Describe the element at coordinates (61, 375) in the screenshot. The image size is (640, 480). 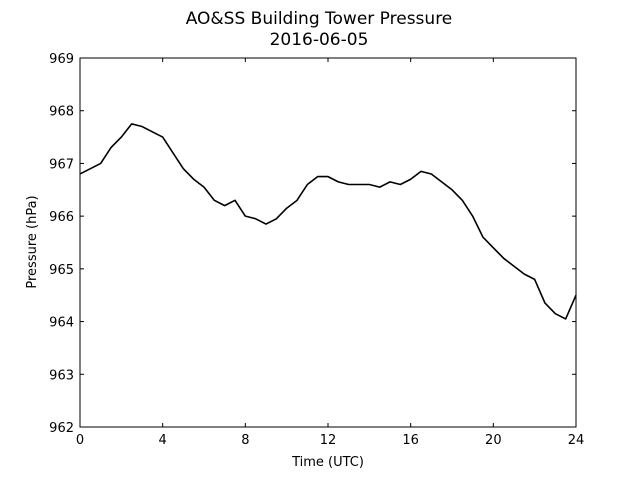
I see `y-tick-label: 963` at that location.